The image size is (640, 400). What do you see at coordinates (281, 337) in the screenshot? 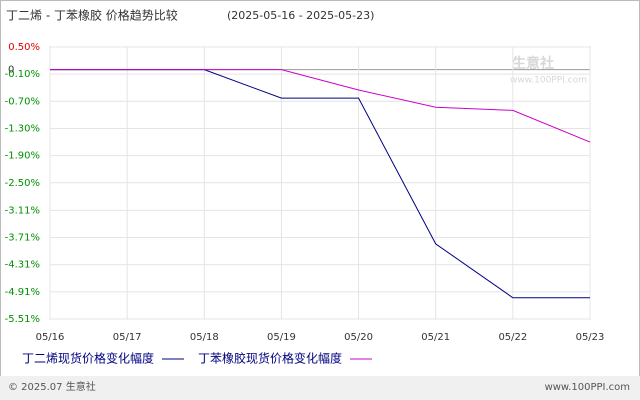
I see `x-tick-label: 05/19` at bounding box center [281, 337].